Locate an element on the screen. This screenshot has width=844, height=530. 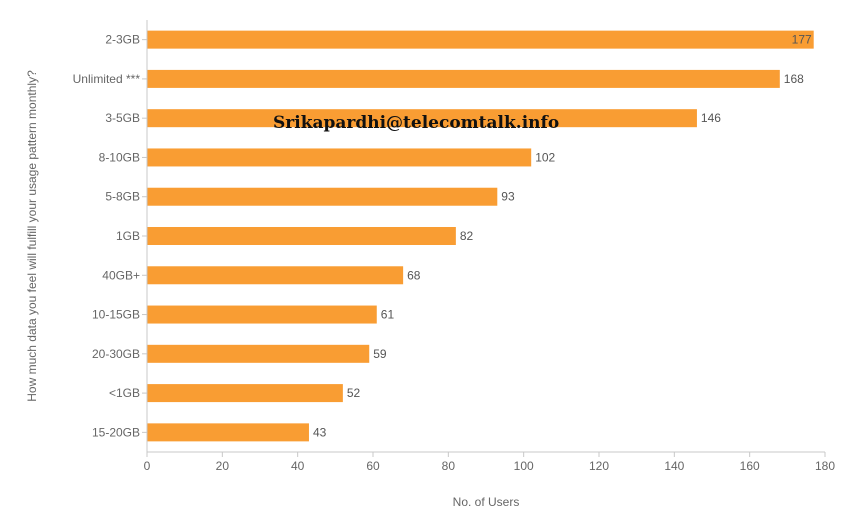
data-label: 68 is located at coordinates (414, 275).